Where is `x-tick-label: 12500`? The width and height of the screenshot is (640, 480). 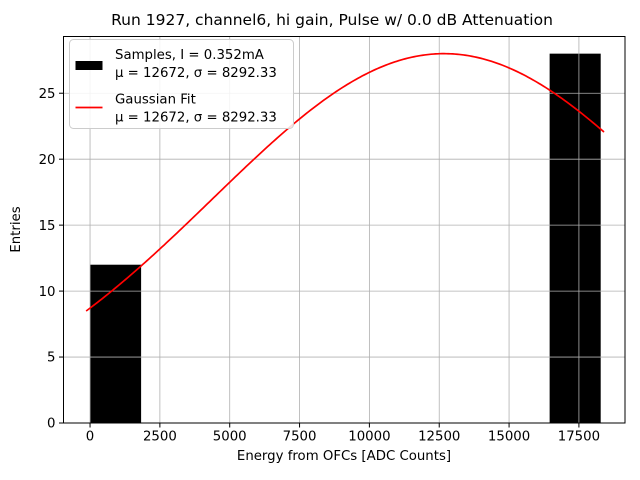
x-tick-label: 12500 is located at coordinates (439, 437).